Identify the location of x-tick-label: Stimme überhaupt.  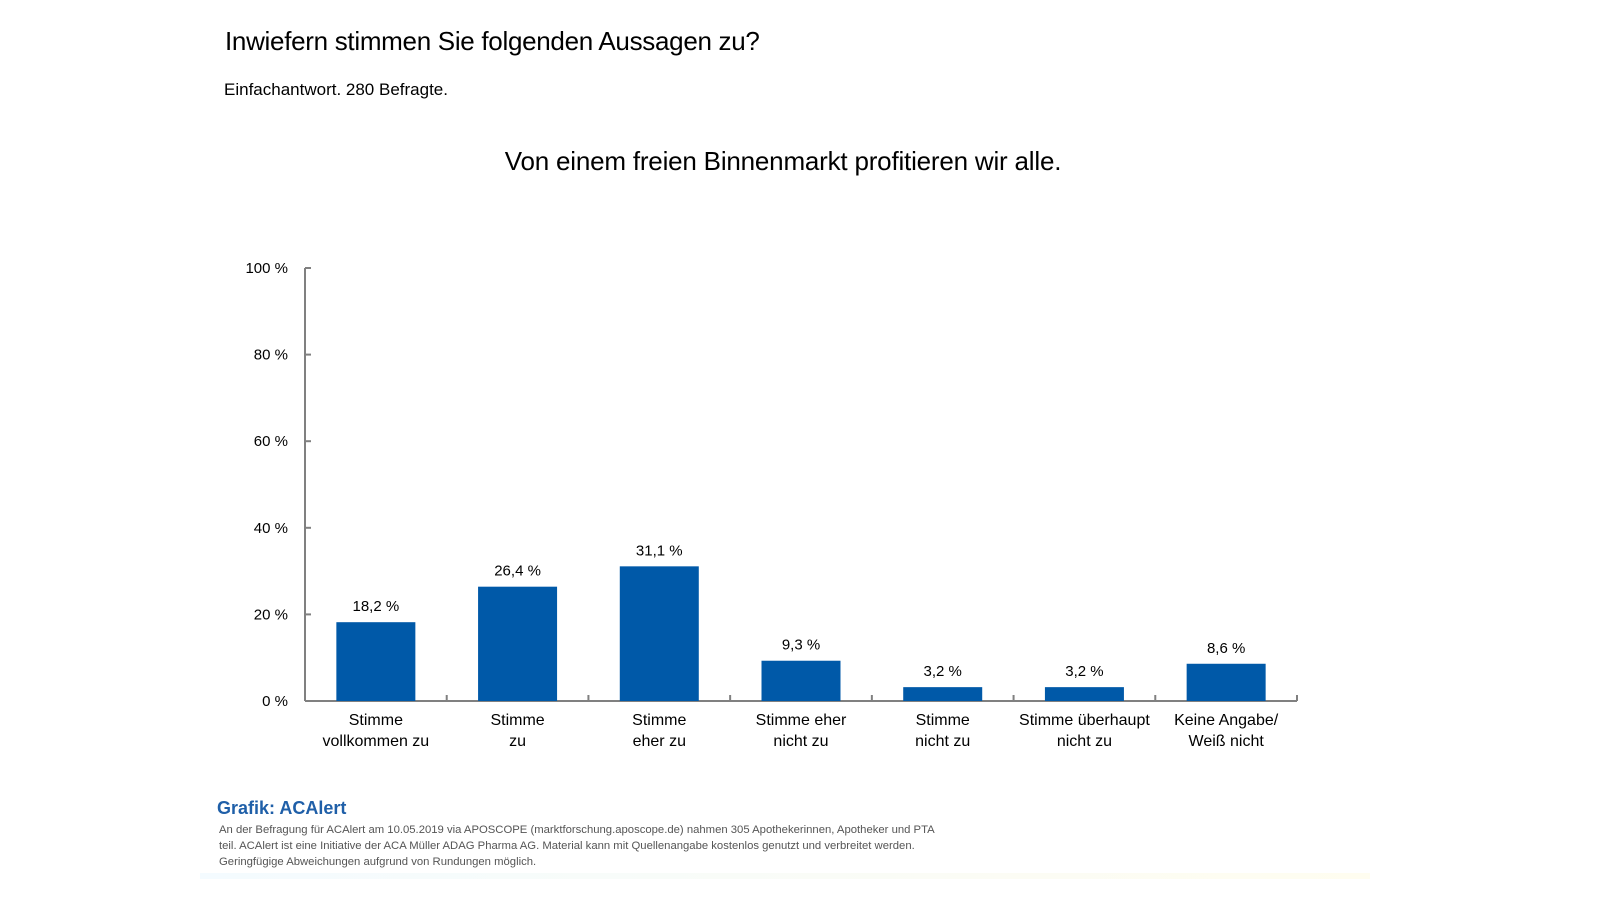
(1084, 720).